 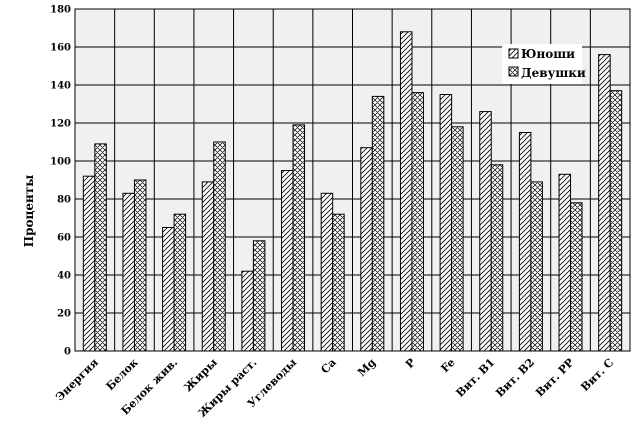 I want to click on legend-swatch-girls, so click(x=513, y=71).